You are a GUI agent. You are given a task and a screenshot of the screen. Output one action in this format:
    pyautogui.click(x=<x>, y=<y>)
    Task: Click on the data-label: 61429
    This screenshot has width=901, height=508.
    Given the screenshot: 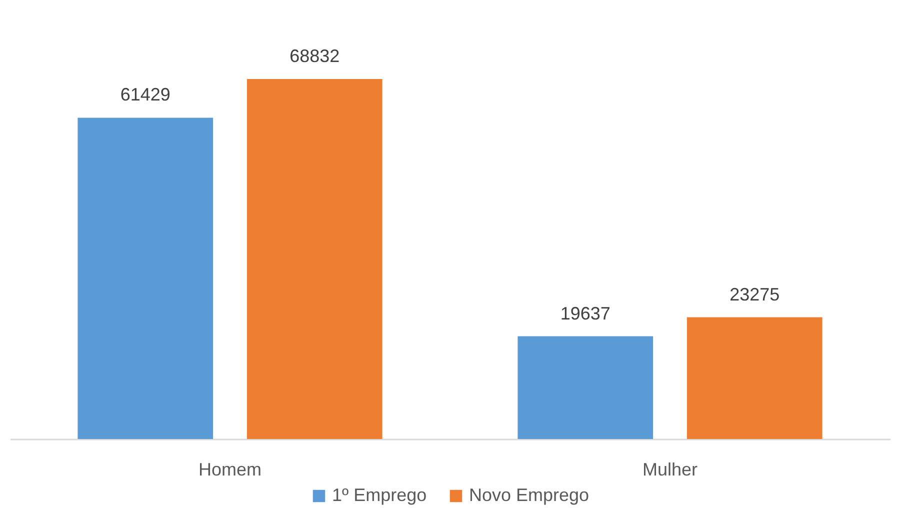 What is the action you would take?
    pyautogui.click(x=145, y=94)
    